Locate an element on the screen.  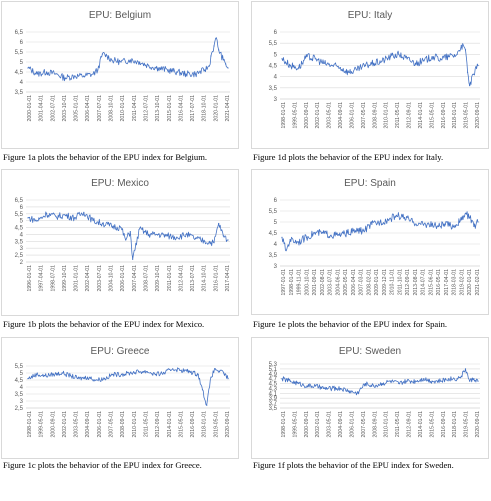
x-tick-label: 2001-04-01 is located at coordinates (42, 108).